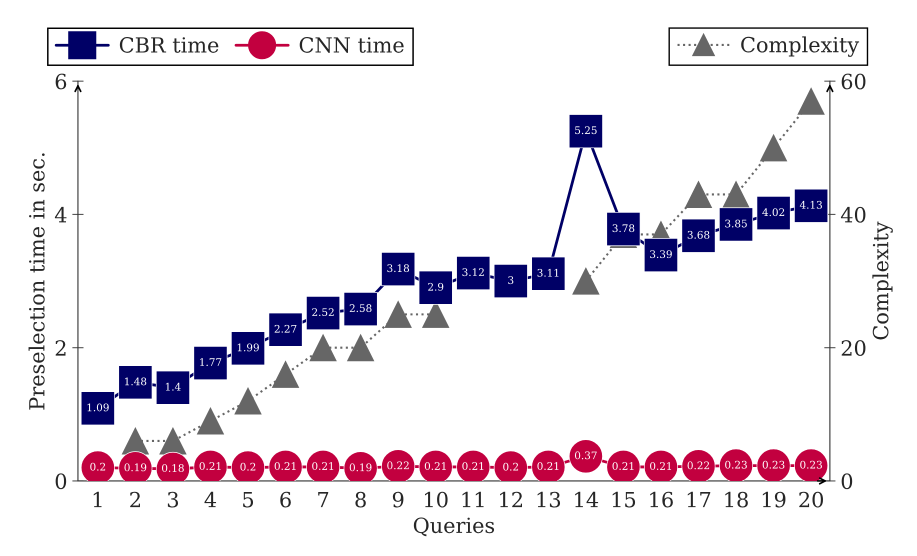 Image resolution: width=917 pixels, height=556 pixels. Describe the element at coordinates (736, 500) in the screenshot. I see `x-tick-label: 18` at that location.